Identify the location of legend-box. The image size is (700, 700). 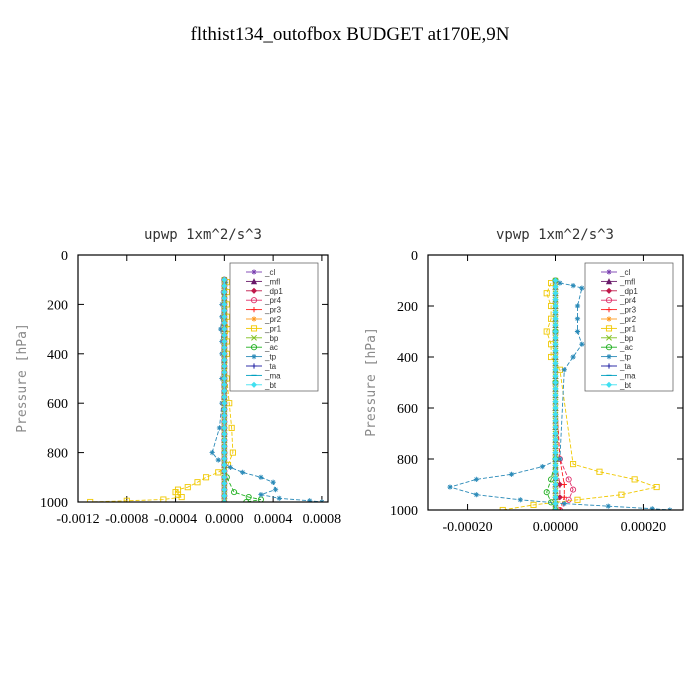
(274, 327).